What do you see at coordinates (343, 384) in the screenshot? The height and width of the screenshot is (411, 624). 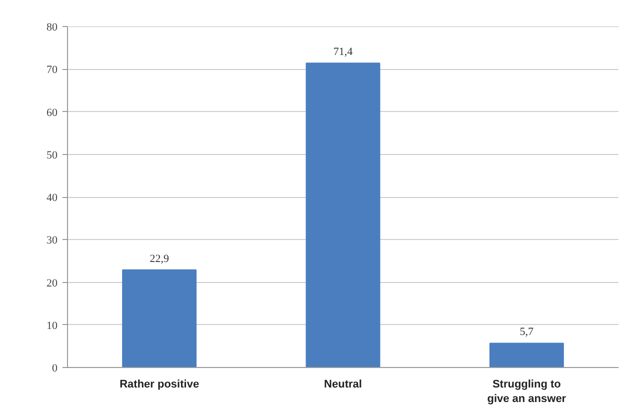 I see `x-tick-label: Neutral` at bounding box center [343, 384].